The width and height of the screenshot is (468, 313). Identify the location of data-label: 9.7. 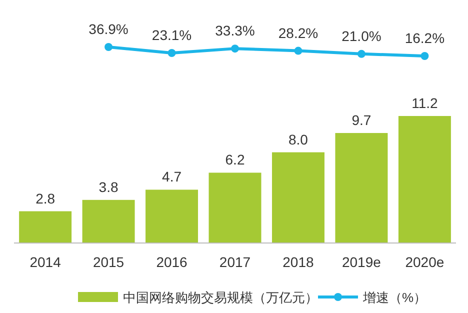
(362, 120).